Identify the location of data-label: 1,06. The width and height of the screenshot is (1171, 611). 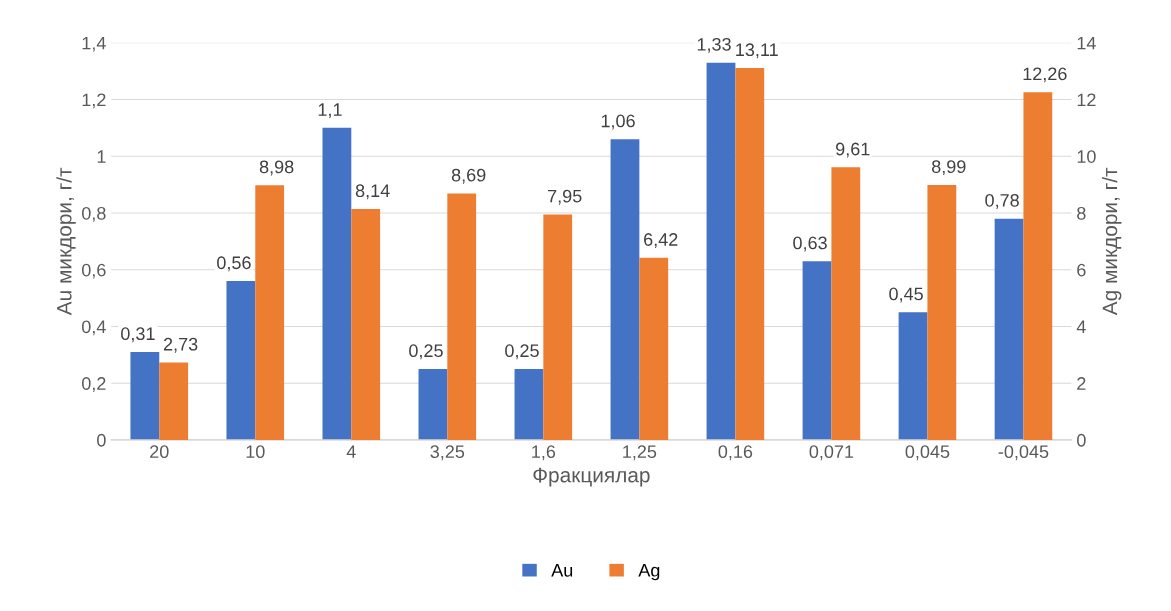
(618, 122).